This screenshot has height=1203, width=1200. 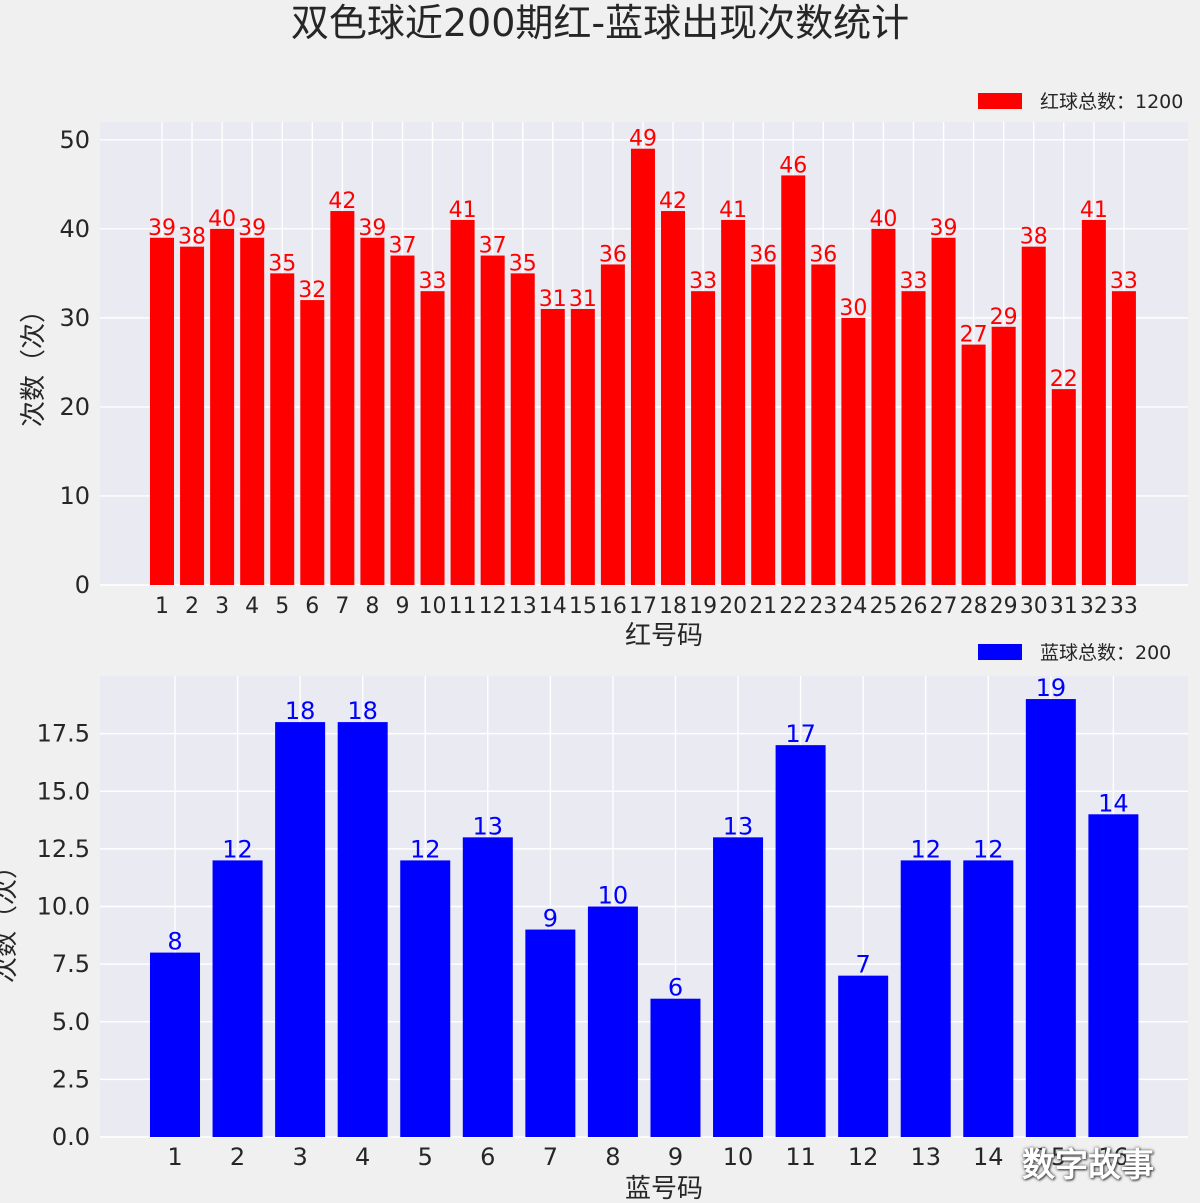 I want to click on panel-1-x-tick-label: 3, so click(x=222, y=606).